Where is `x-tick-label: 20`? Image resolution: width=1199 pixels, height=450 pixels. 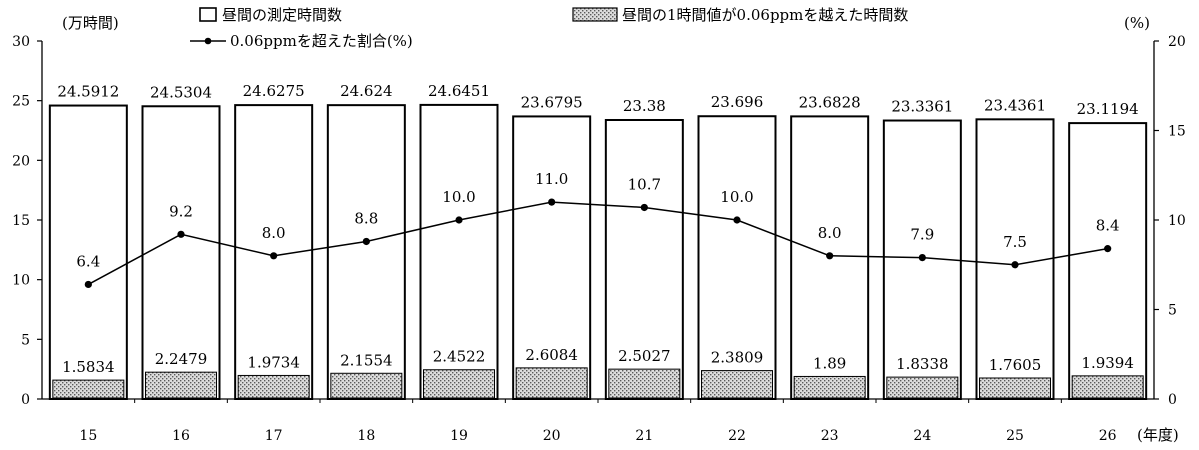
x-tick-label: 20 is located at coordinates (552, 436).